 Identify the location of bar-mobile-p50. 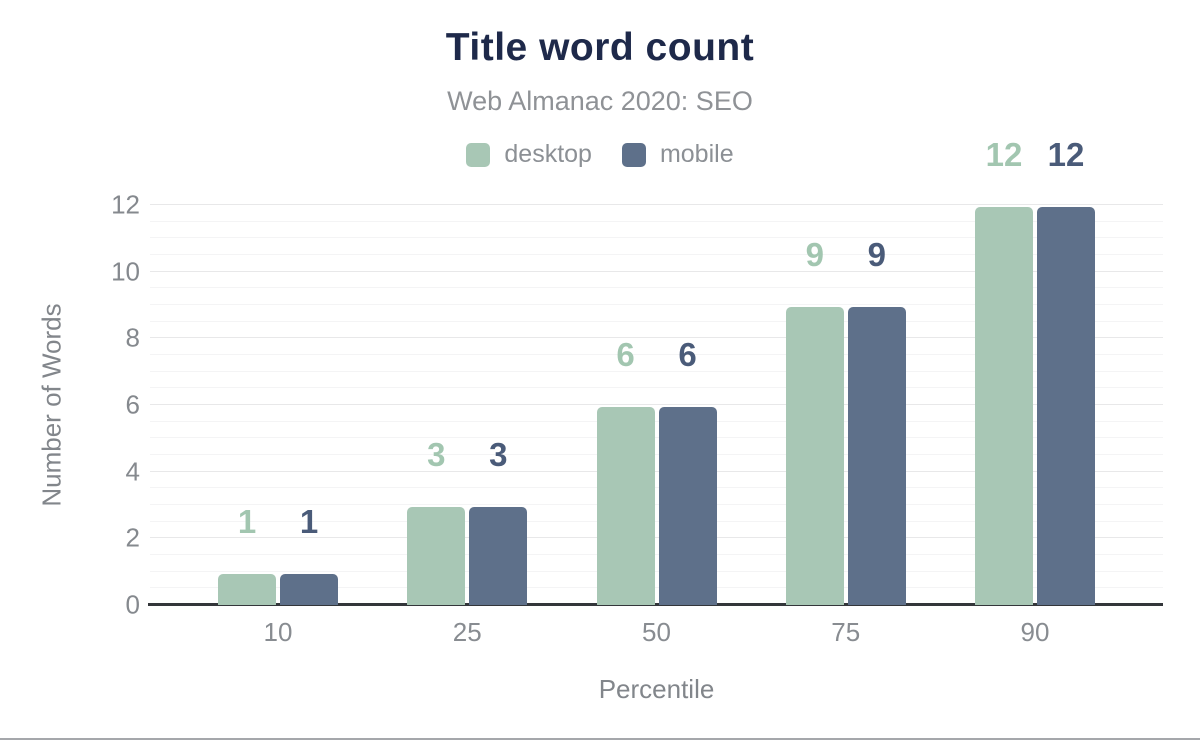
(687, 506).